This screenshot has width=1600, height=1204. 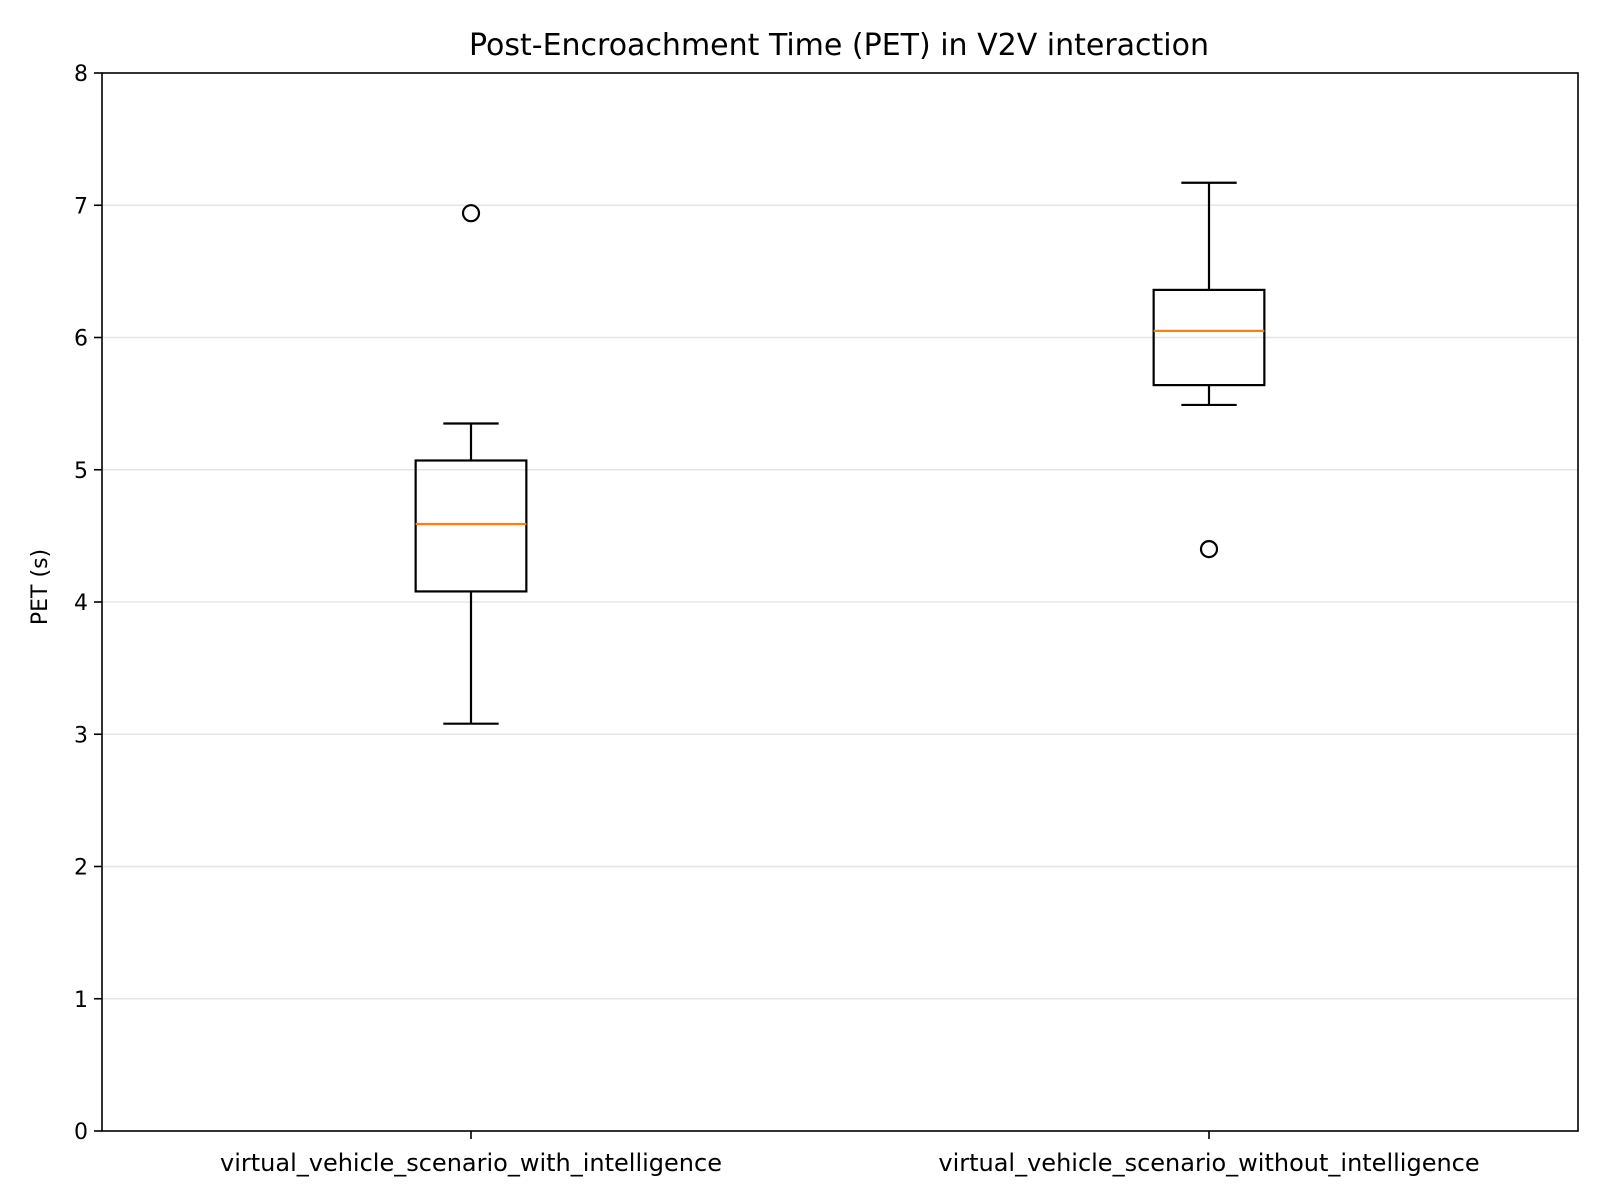 I want to click on y-tick-label: 1, so click(x=81, y=1000).